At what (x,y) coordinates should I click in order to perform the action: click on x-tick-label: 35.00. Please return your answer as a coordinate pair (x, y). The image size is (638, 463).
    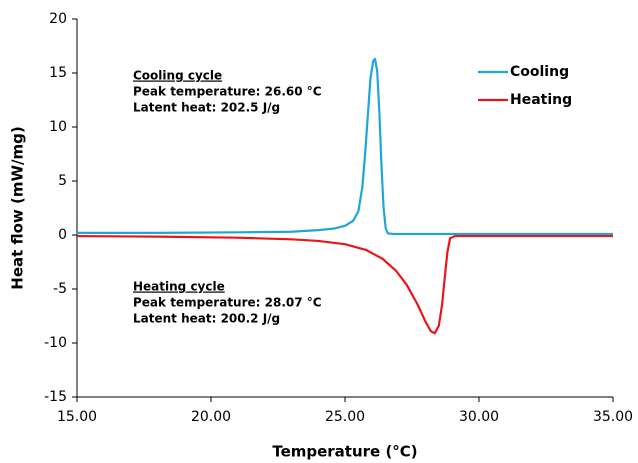
    Looking at the image, I should click on (613, 417).